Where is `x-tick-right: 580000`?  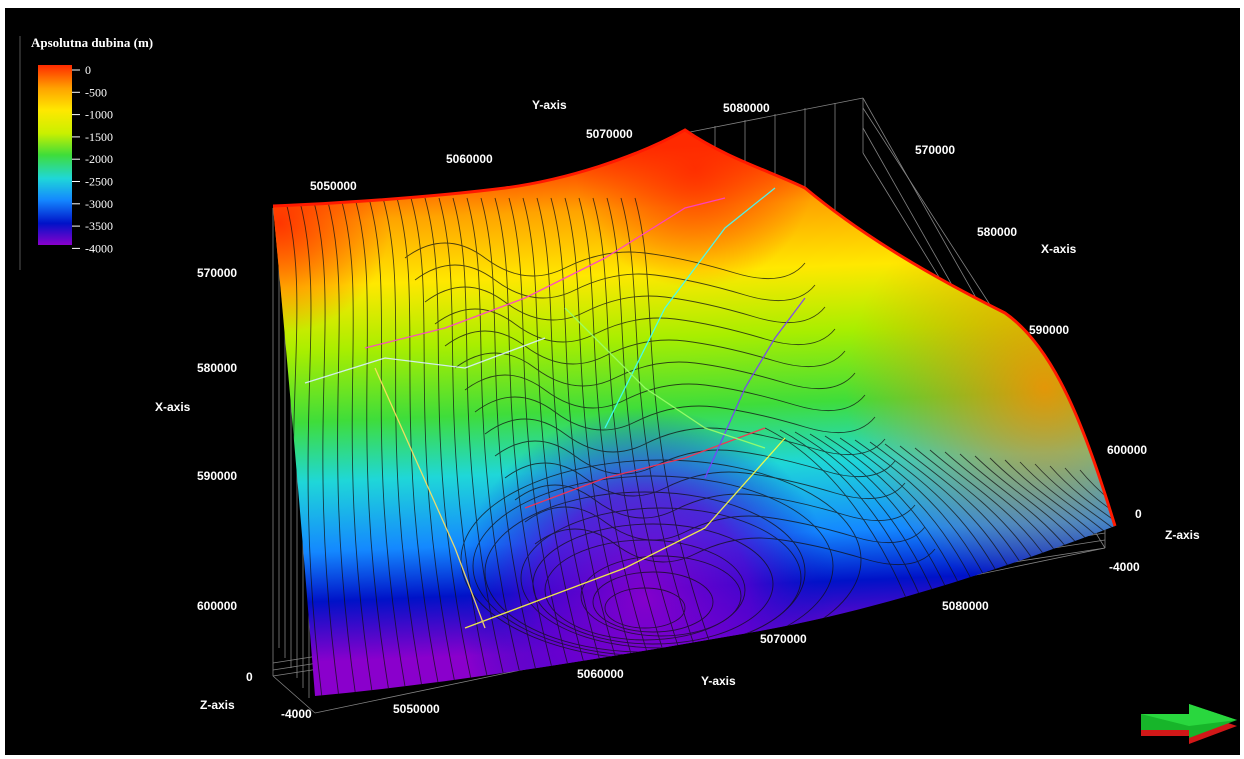
x-tick-right: 580000 is located at coordinates (997, 232).